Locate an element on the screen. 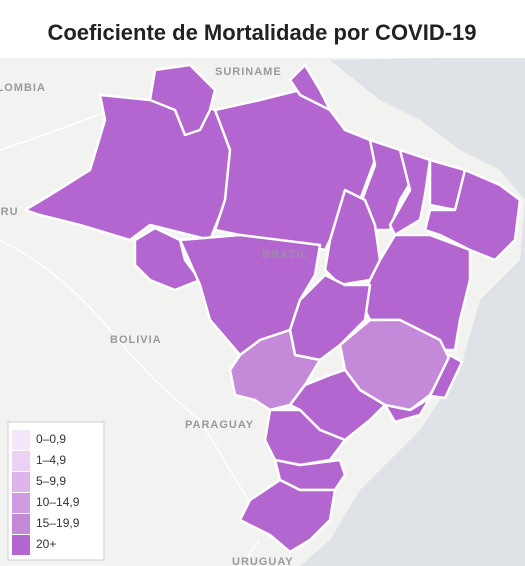 The height and width of the screenshot is (566, 525). legend-label: 1–4,9 is located at coordinates (51, 460).